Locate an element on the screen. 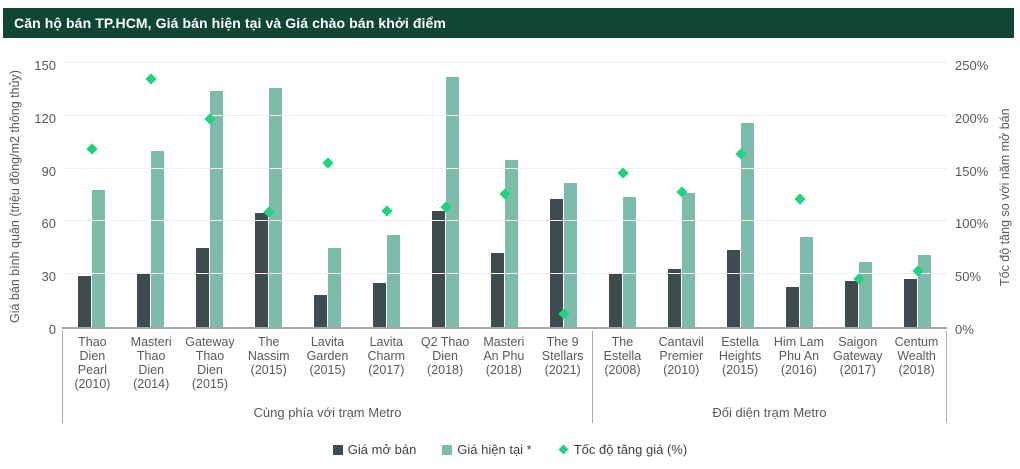 This screenshot has width=1020, height=469. category-label: The Estella (2008) is located at coordinates (622, 356).